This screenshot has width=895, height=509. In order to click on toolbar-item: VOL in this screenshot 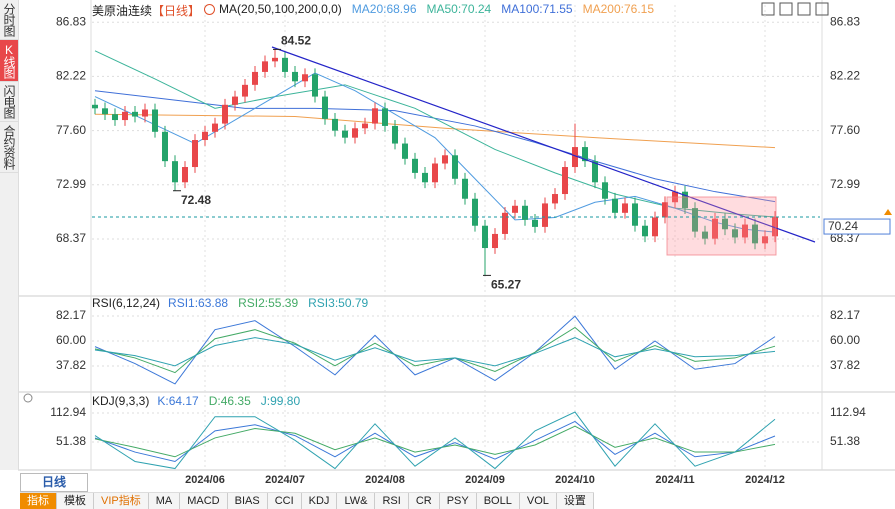, I will do `click(538, 501)`.